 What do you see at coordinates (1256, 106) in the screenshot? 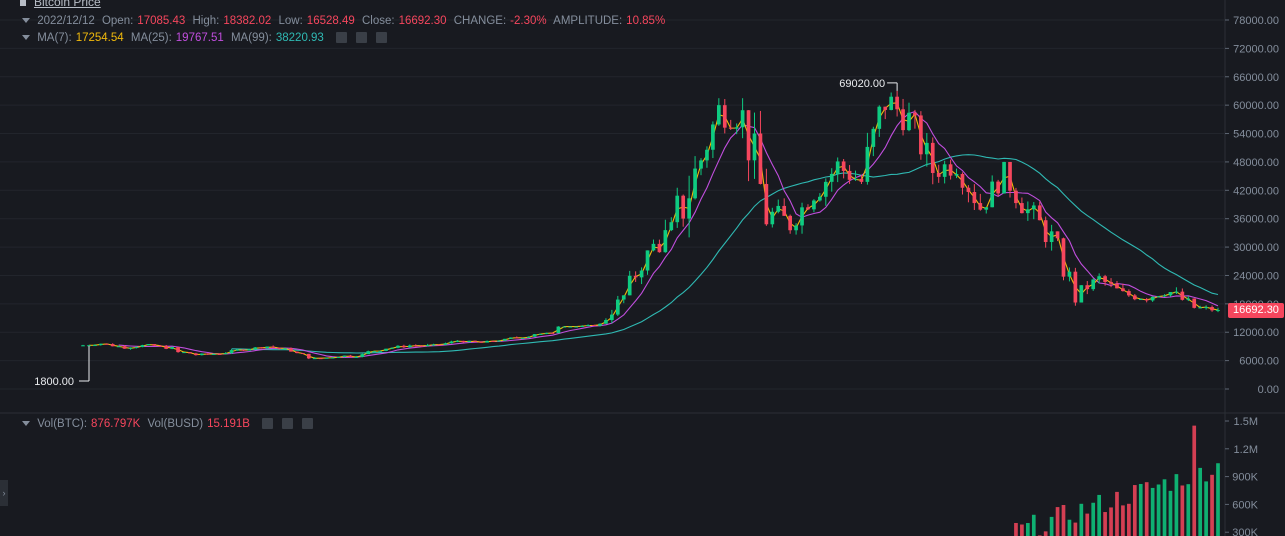
I see `y-tick-label: 60000.00` at bounding box center [1256, 106].